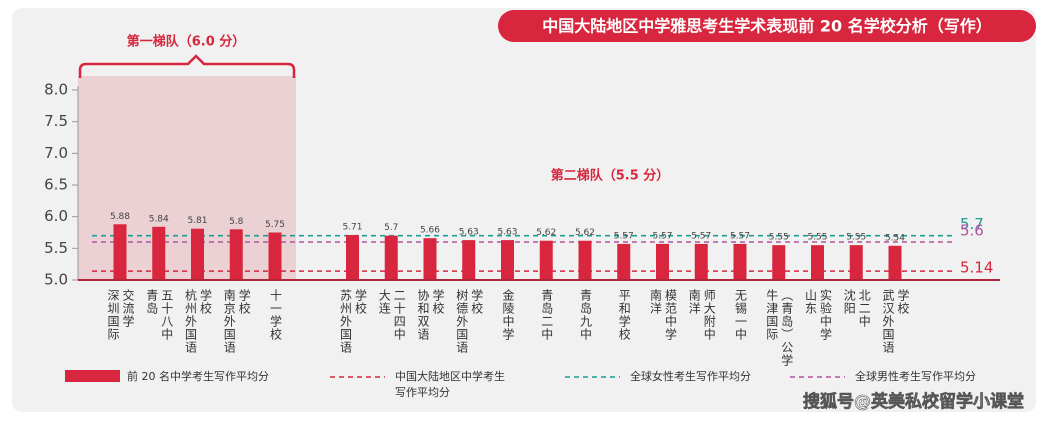 The height and width of the screenshot is (424, 1048). What do you see at coordinates (198, 321) in the screenshot?
I see `x-tick-label: 杭州外国语 学校` at bounding box center [198, 321].